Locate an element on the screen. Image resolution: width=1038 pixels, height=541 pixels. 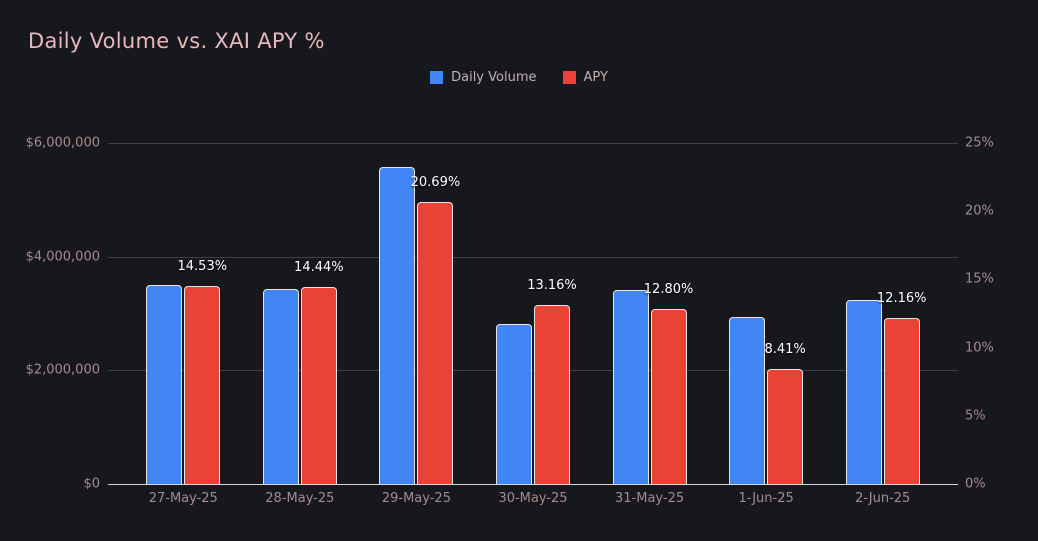
x-axis-tick: 31-May-25 is located at coordinates (650, 498).